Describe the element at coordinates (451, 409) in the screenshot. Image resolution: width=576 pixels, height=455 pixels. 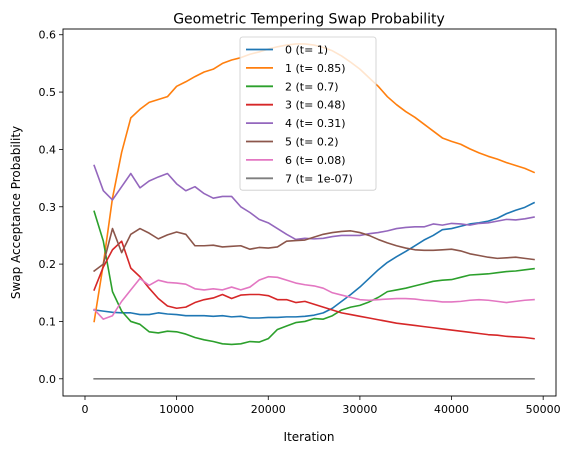
I see `x-tick-label: 40000` at that location.